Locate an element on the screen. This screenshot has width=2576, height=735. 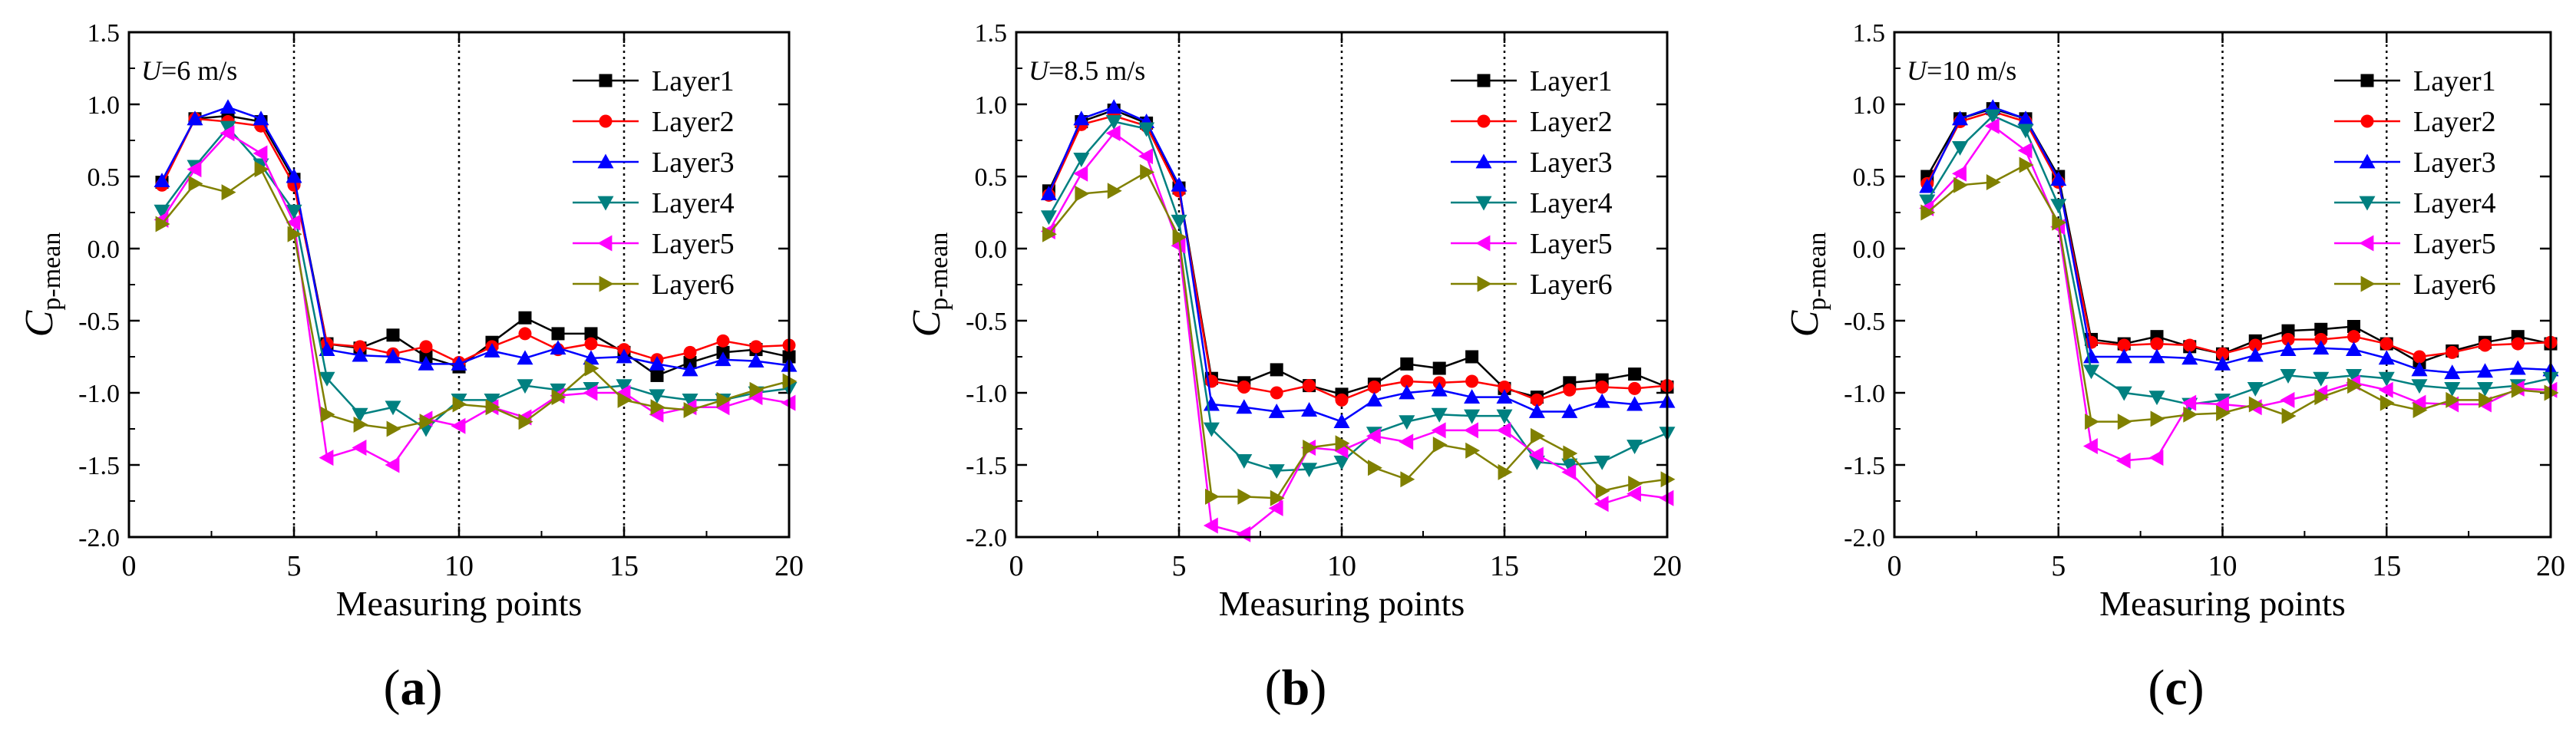
x-tick-label: 10 is located at coordinates (2222, 566).